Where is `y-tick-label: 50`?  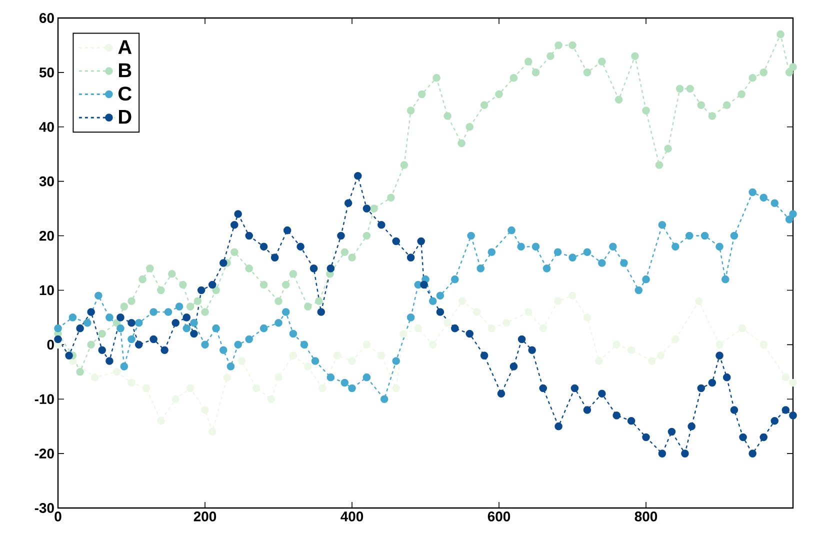
y-tick-label: 50 is located at coordinates (46, 72).